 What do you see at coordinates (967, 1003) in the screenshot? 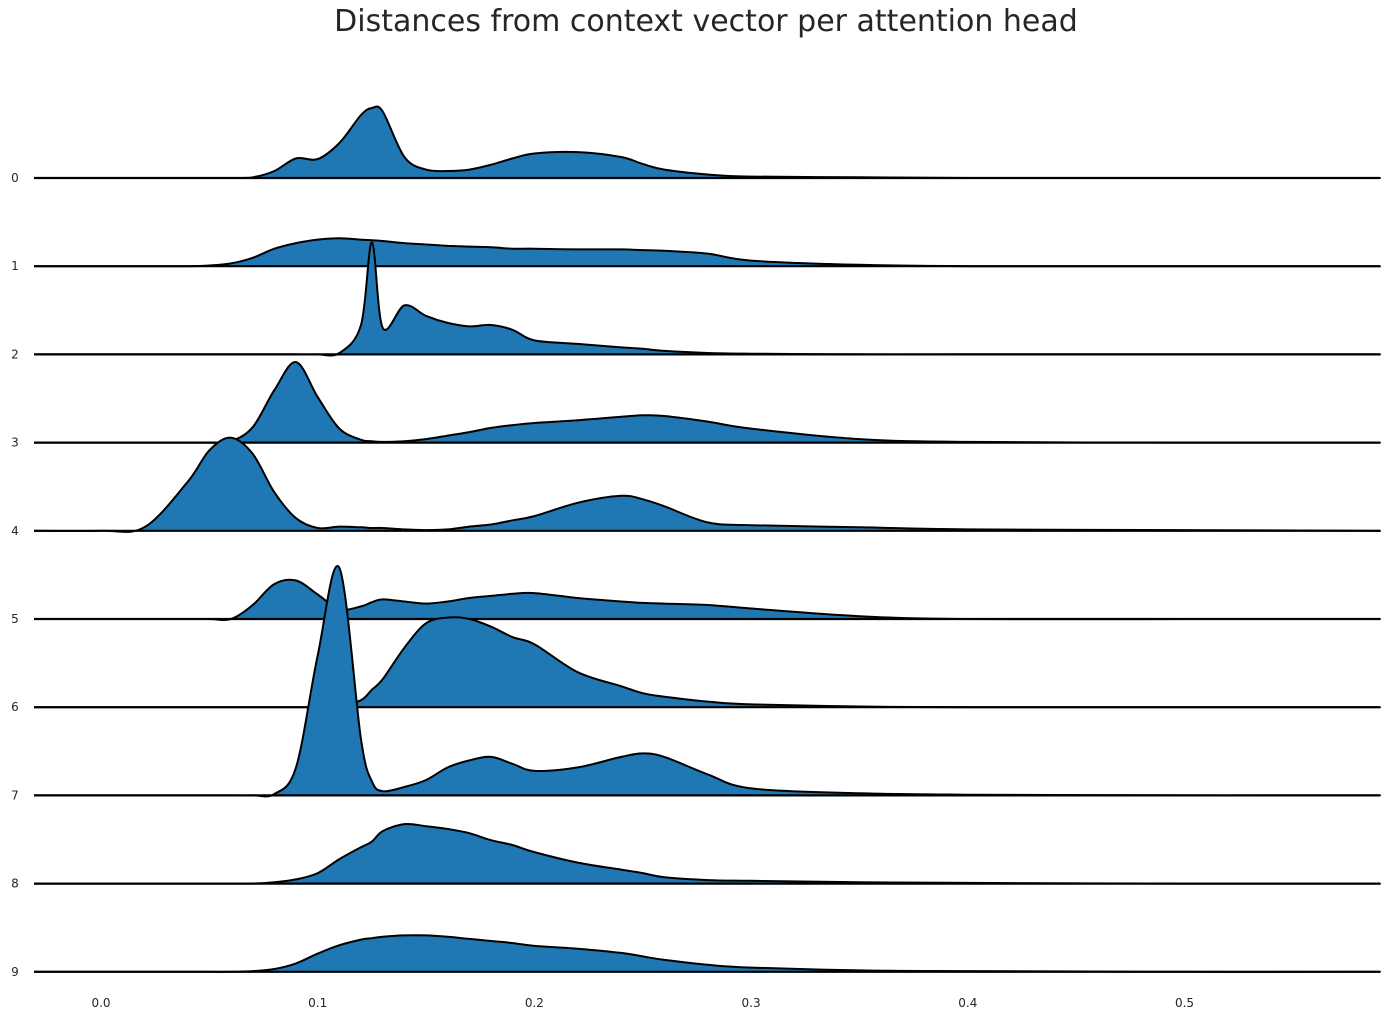
I see `x-tick-label: 0.4` at bounding box center [967, 1003].